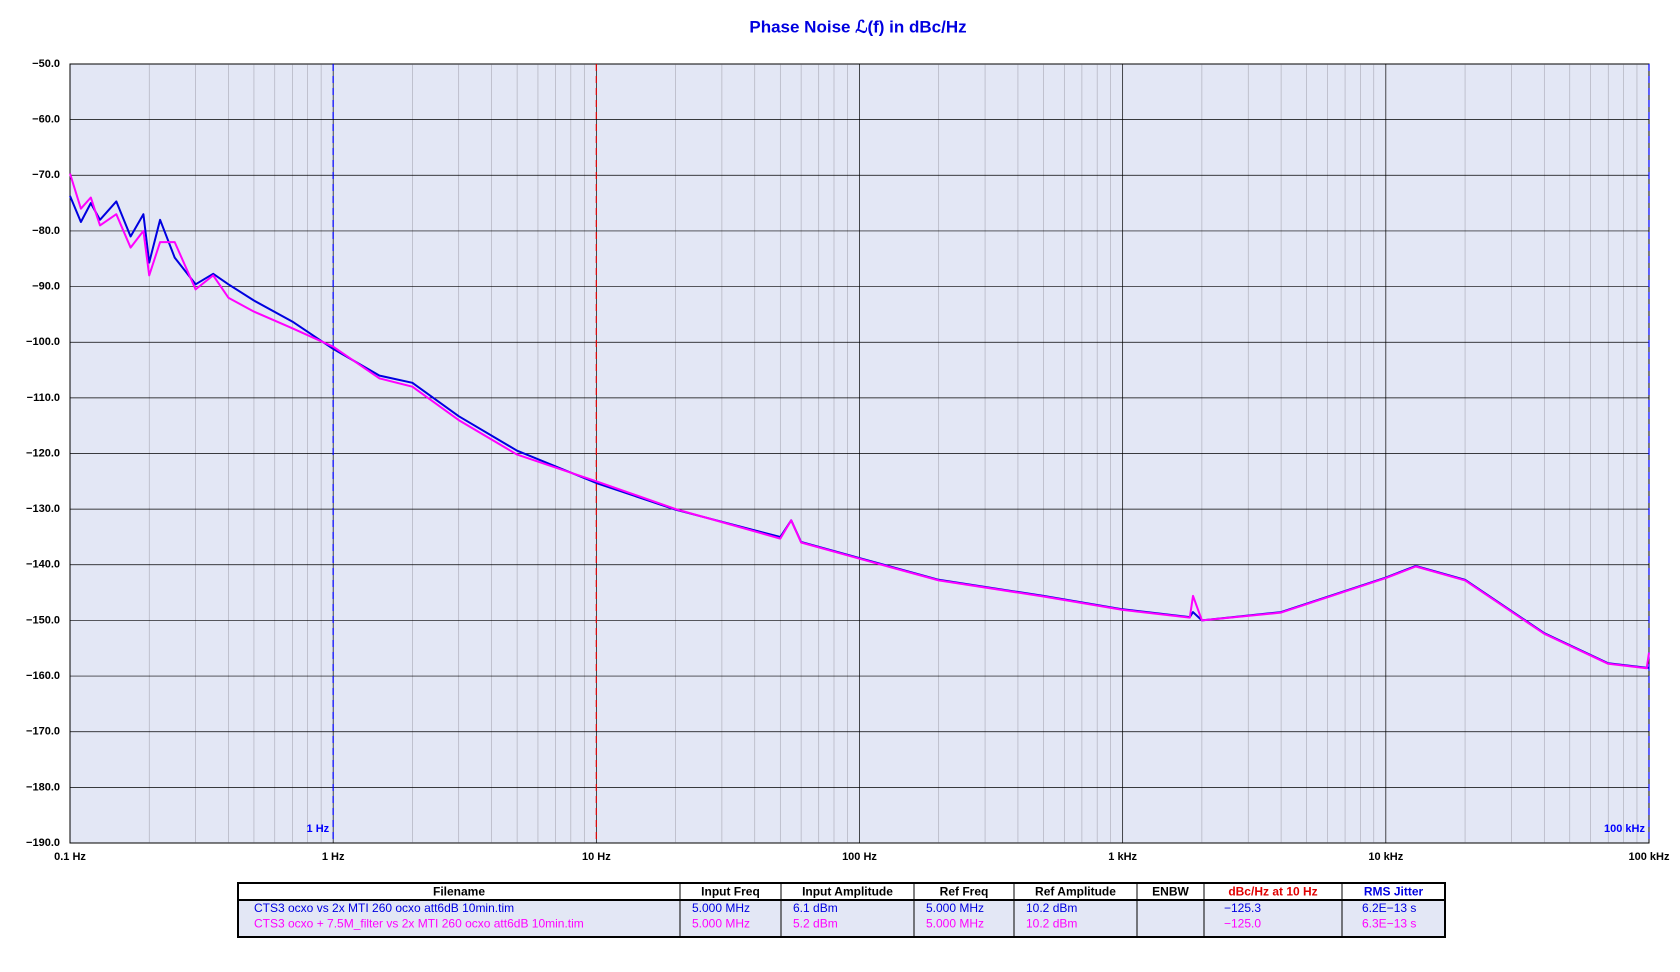  I want to click on marker-label: 1 Hz, so click(318, 829).